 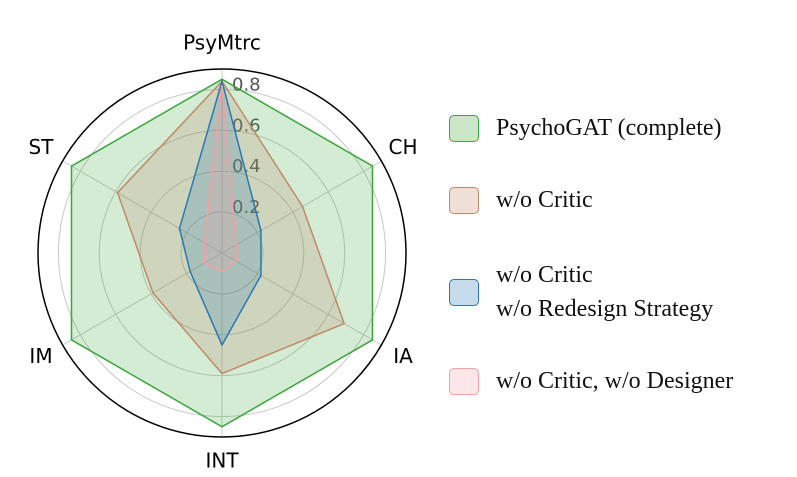 I want to click on legend-item: PsychoGAT (complete), so click(x=585, y=128).